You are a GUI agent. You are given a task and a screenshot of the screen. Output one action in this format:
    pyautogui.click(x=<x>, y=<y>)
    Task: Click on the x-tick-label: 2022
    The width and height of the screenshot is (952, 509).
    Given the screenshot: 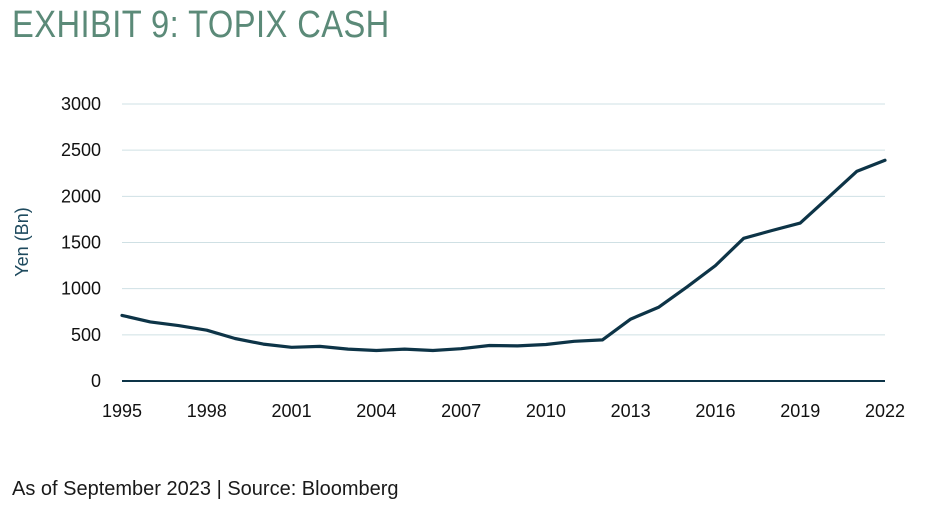 What is the action you would take?
    pyautogui.click(x=885, y=411)
    